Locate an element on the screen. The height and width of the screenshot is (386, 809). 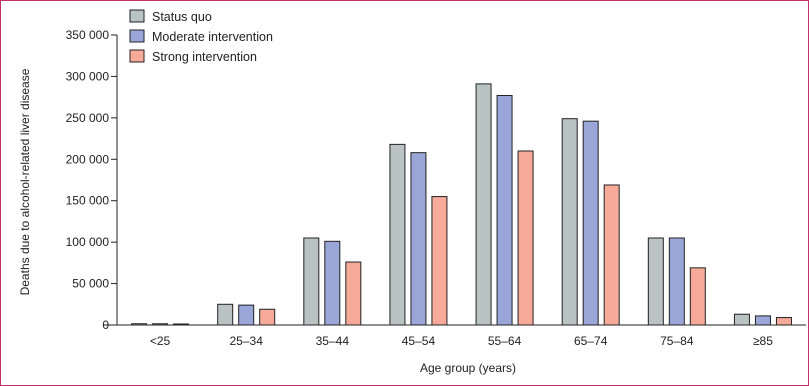
y-tick-label: 300 000 is located at coordinates (88, 76).